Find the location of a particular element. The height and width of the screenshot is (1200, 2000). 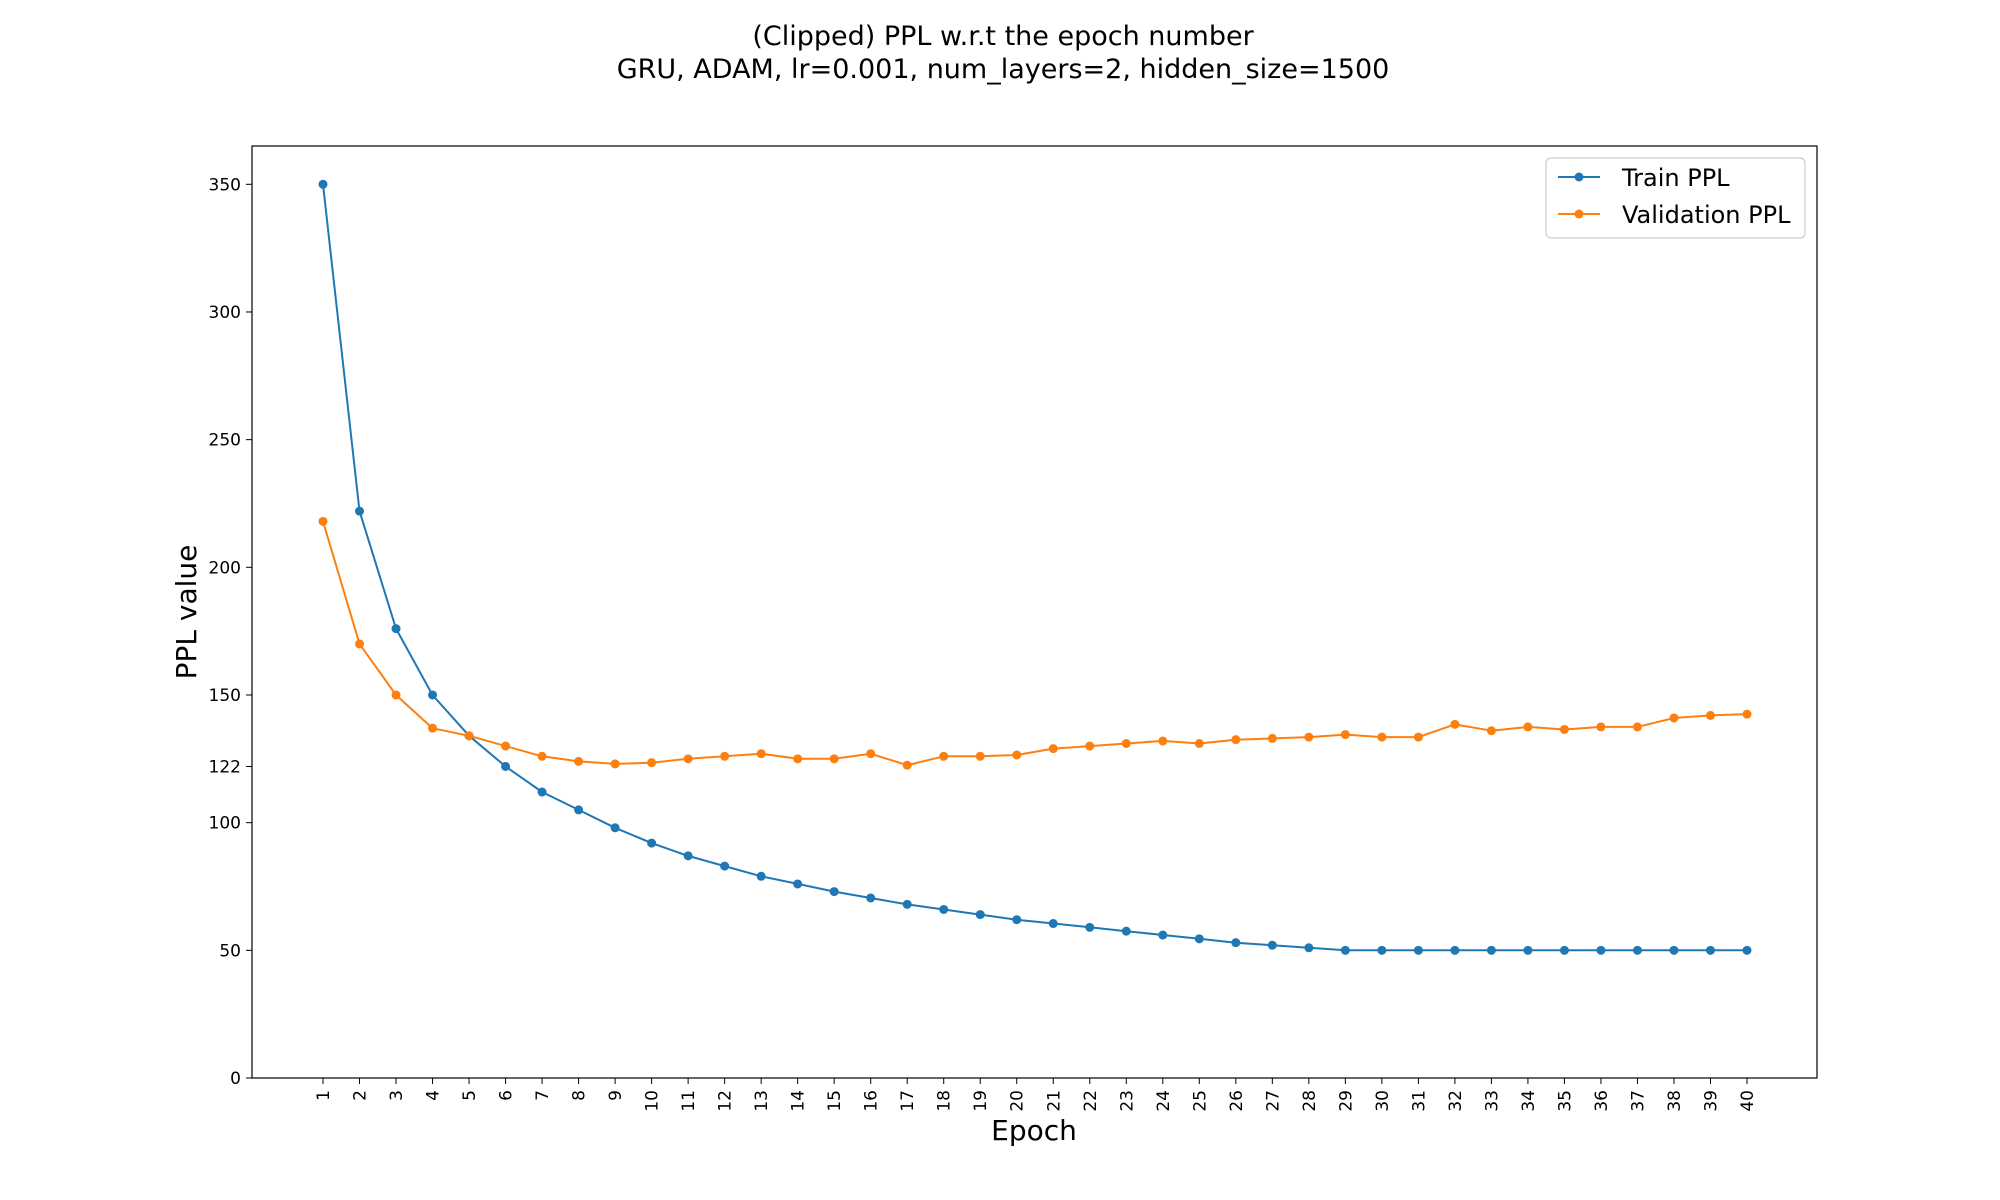

x-tick-label: 9 is located at coordinates (616, 1095).